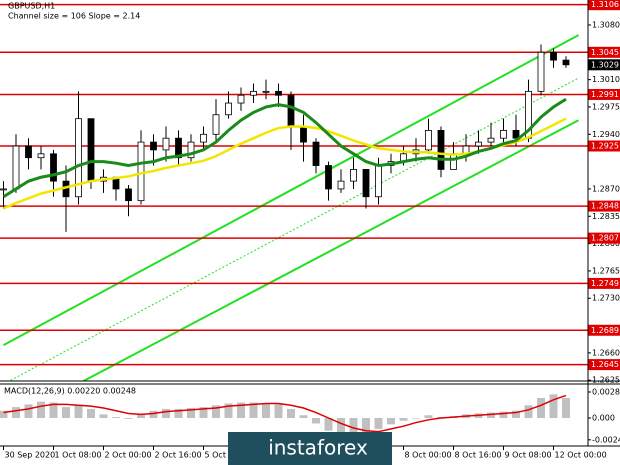 The height and width of the screenshot is (465, 620). Describe the element at coordinates (606, 134) in the screenshot. I see `y-tick-label: 1.2940` at that location.